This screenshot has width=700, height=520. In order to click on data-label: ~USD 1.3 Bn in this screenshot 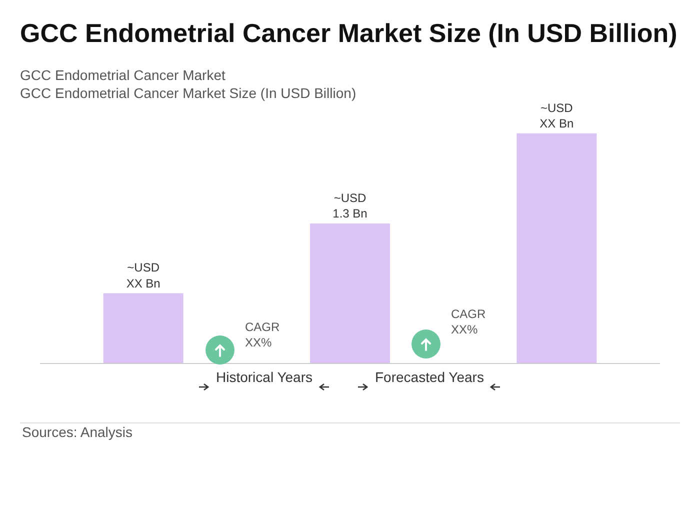, I will do `click(350, 205)`.